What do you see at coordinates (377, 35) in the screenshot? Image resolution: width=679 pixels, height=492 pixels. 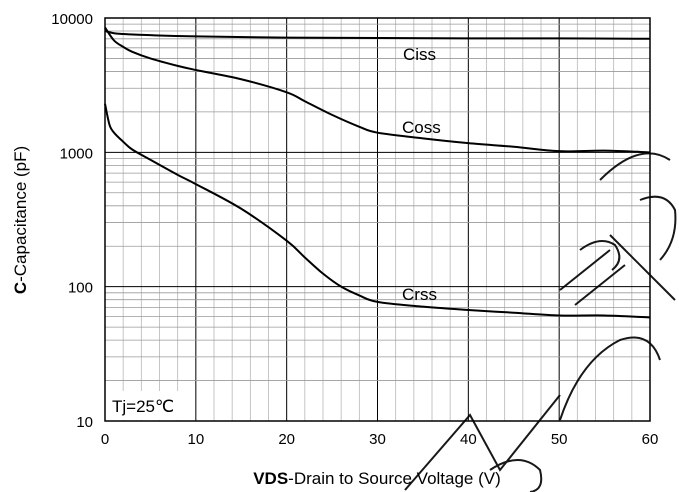 I see `series-line-ciss` at bounding box center [377, 35].